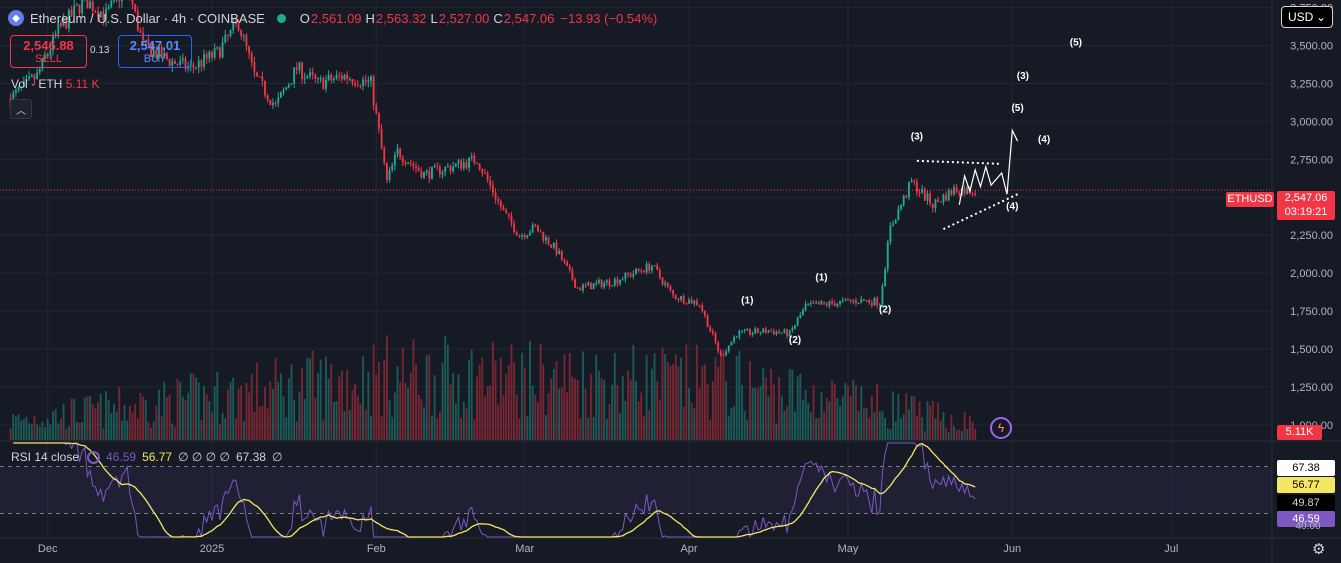 The height and width of the screenshot is (563, 1341). What do you see at coordinates (21, 109) in the screenshot?
I see `chevron-up-icon: ︿` at bounding box center [21, 109].